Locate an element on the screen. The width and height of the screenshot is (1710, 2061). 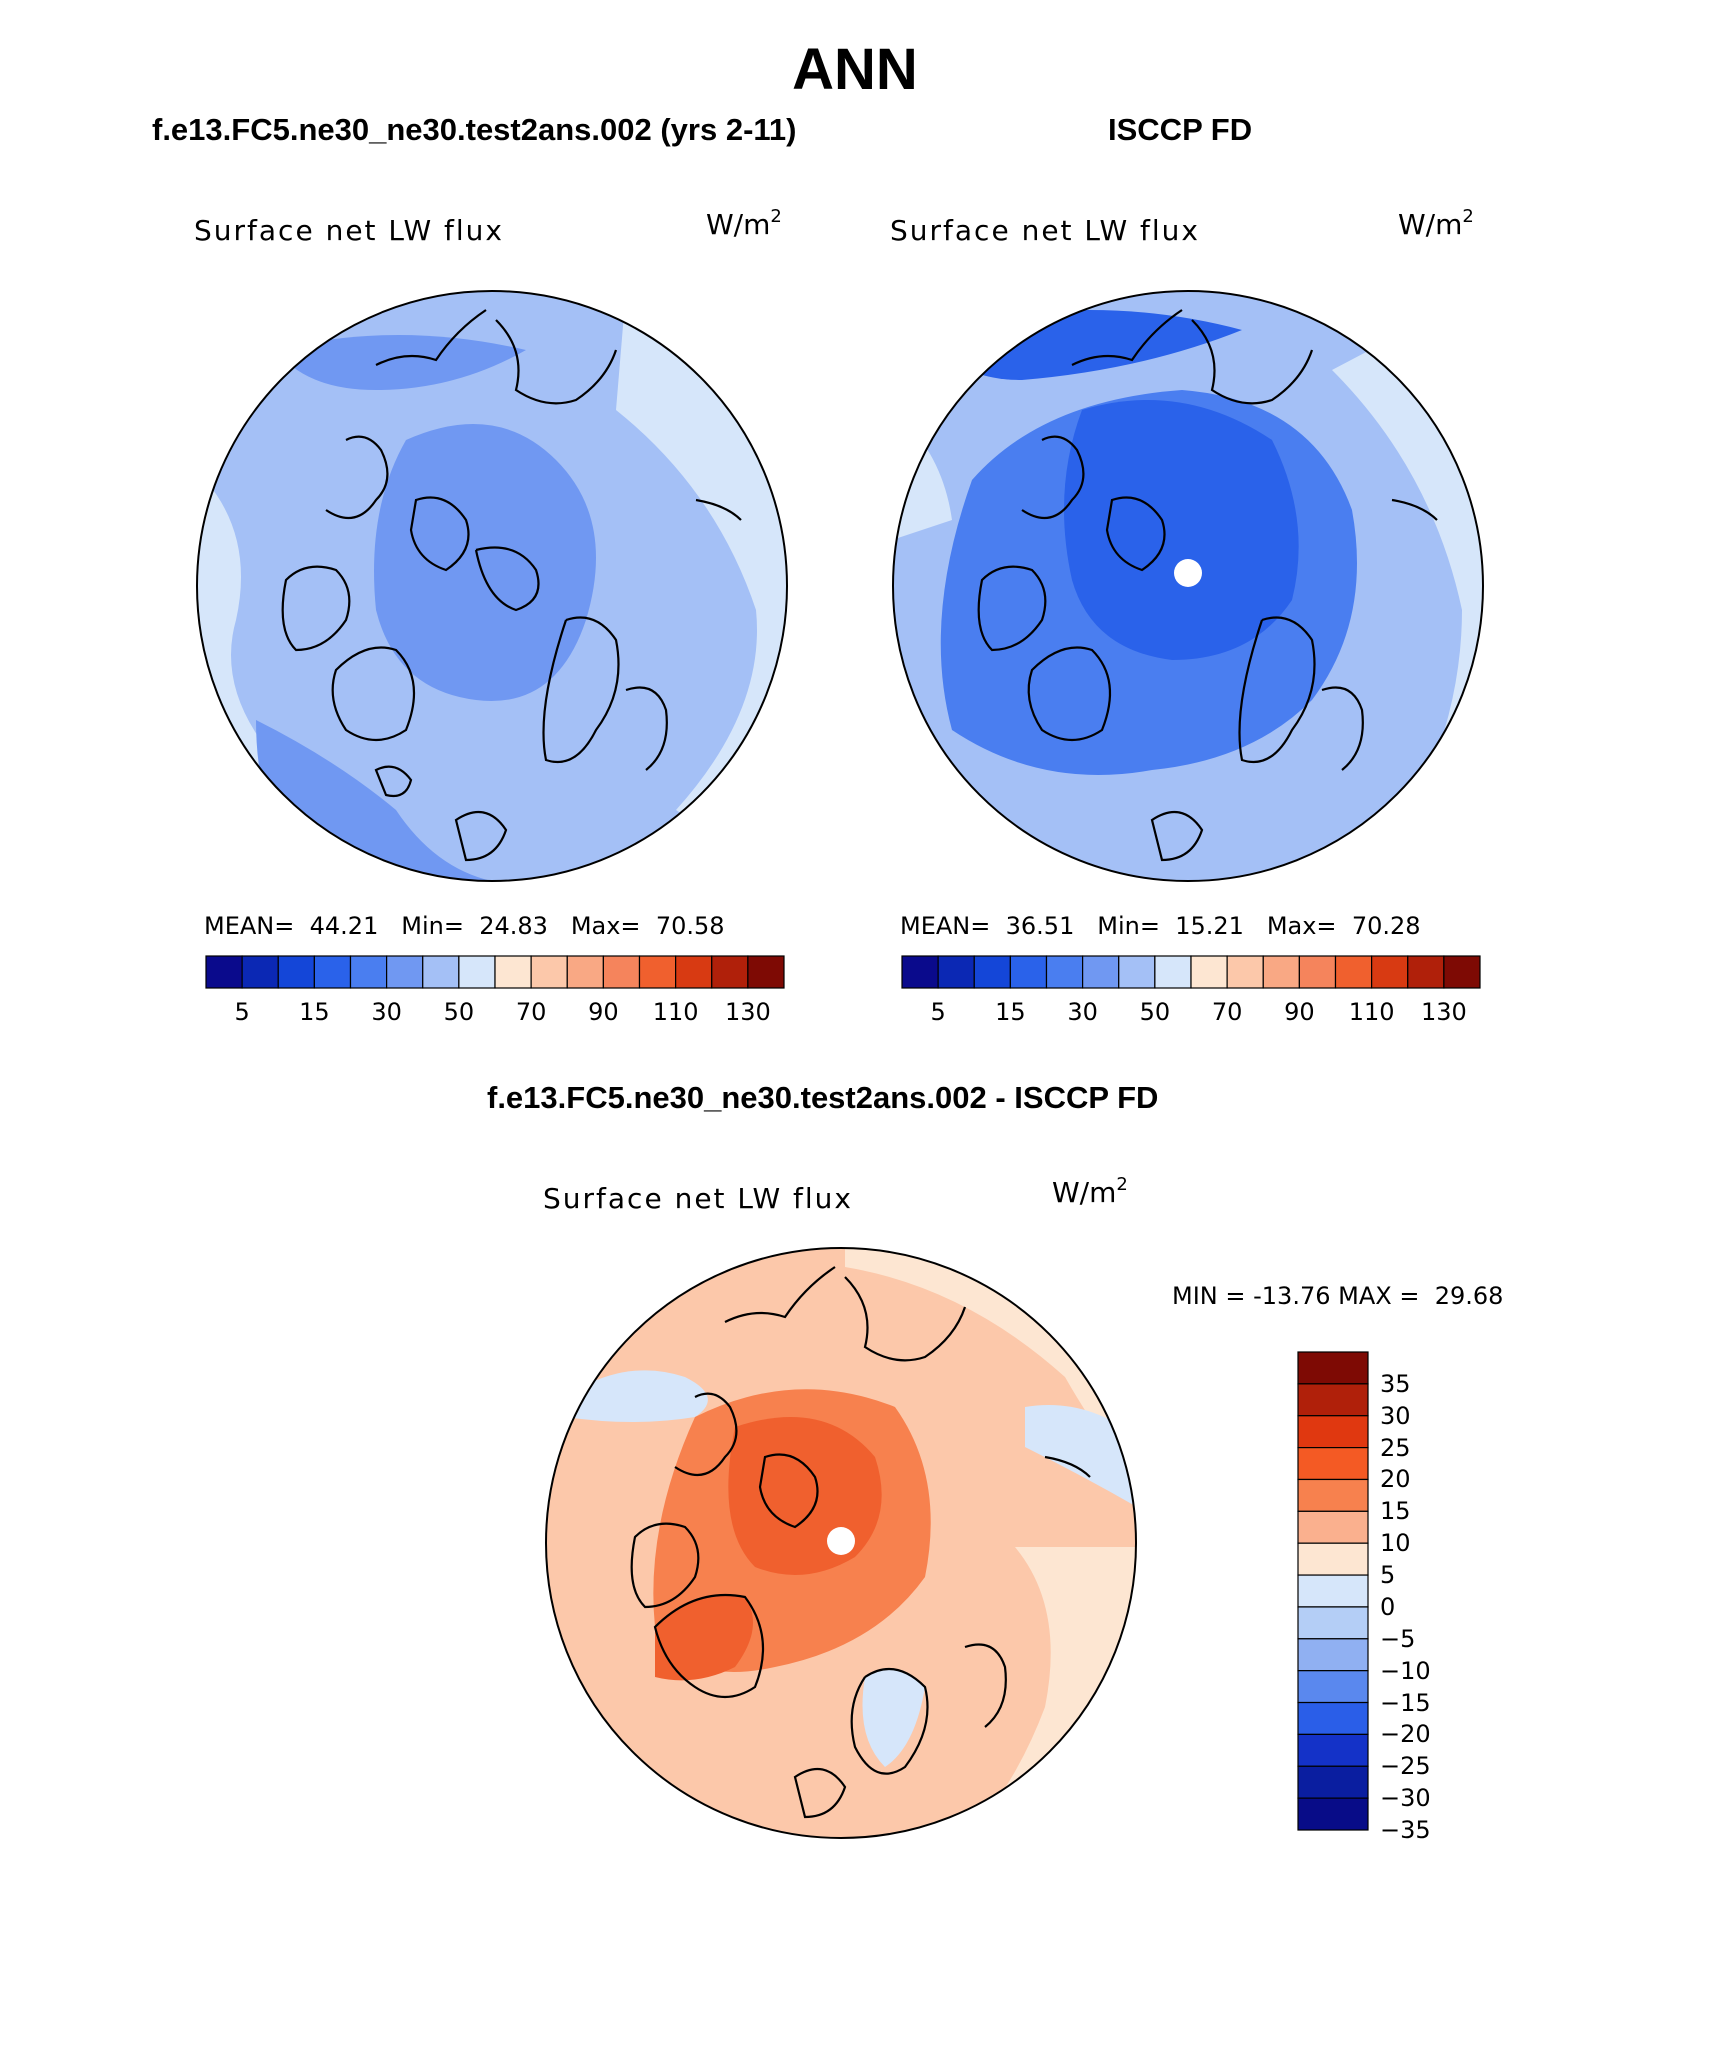
colorbar-tick-label: 25 is located at coordinates (1395, 1447).